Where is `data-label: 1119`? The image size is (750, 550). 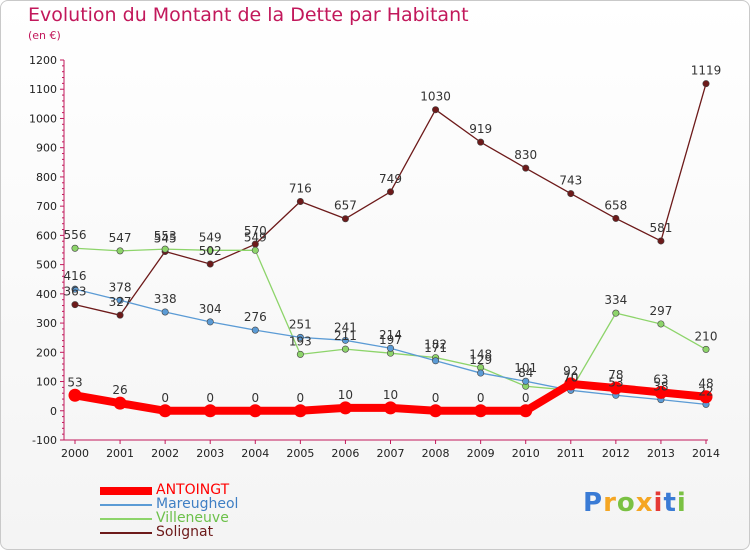 data-label: 1119 is located at coordinates (706, 71).